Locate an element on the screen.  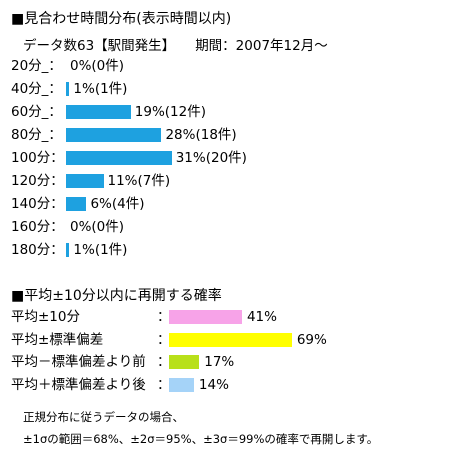
value-label: 11%(7件) is located at coordinates (139, 181).